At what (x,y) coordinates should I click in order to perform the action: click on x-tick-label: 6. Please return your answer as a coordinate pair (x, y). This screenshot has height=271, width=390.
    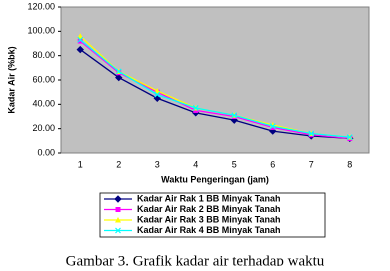
    Looking at the image, I should click on (272, 164).